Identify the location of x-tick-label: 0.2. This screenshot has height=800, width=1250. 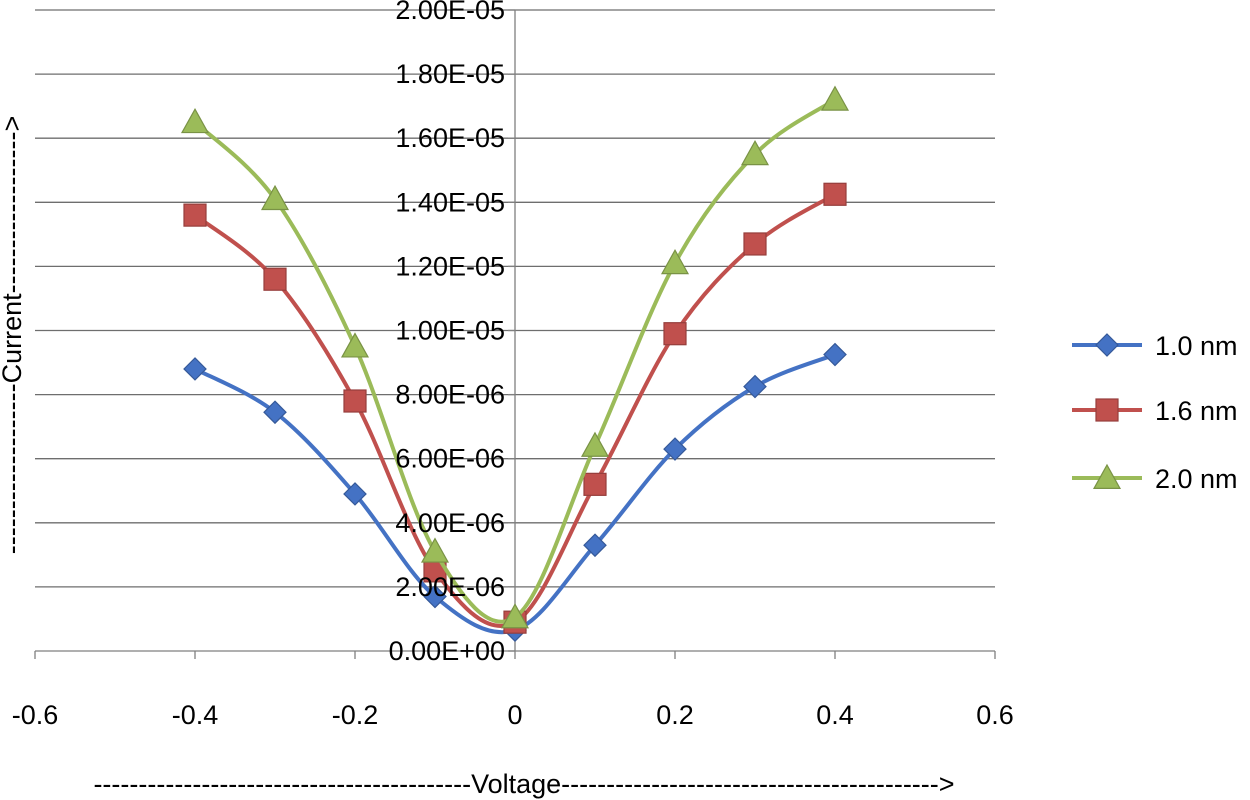
(675, 715).